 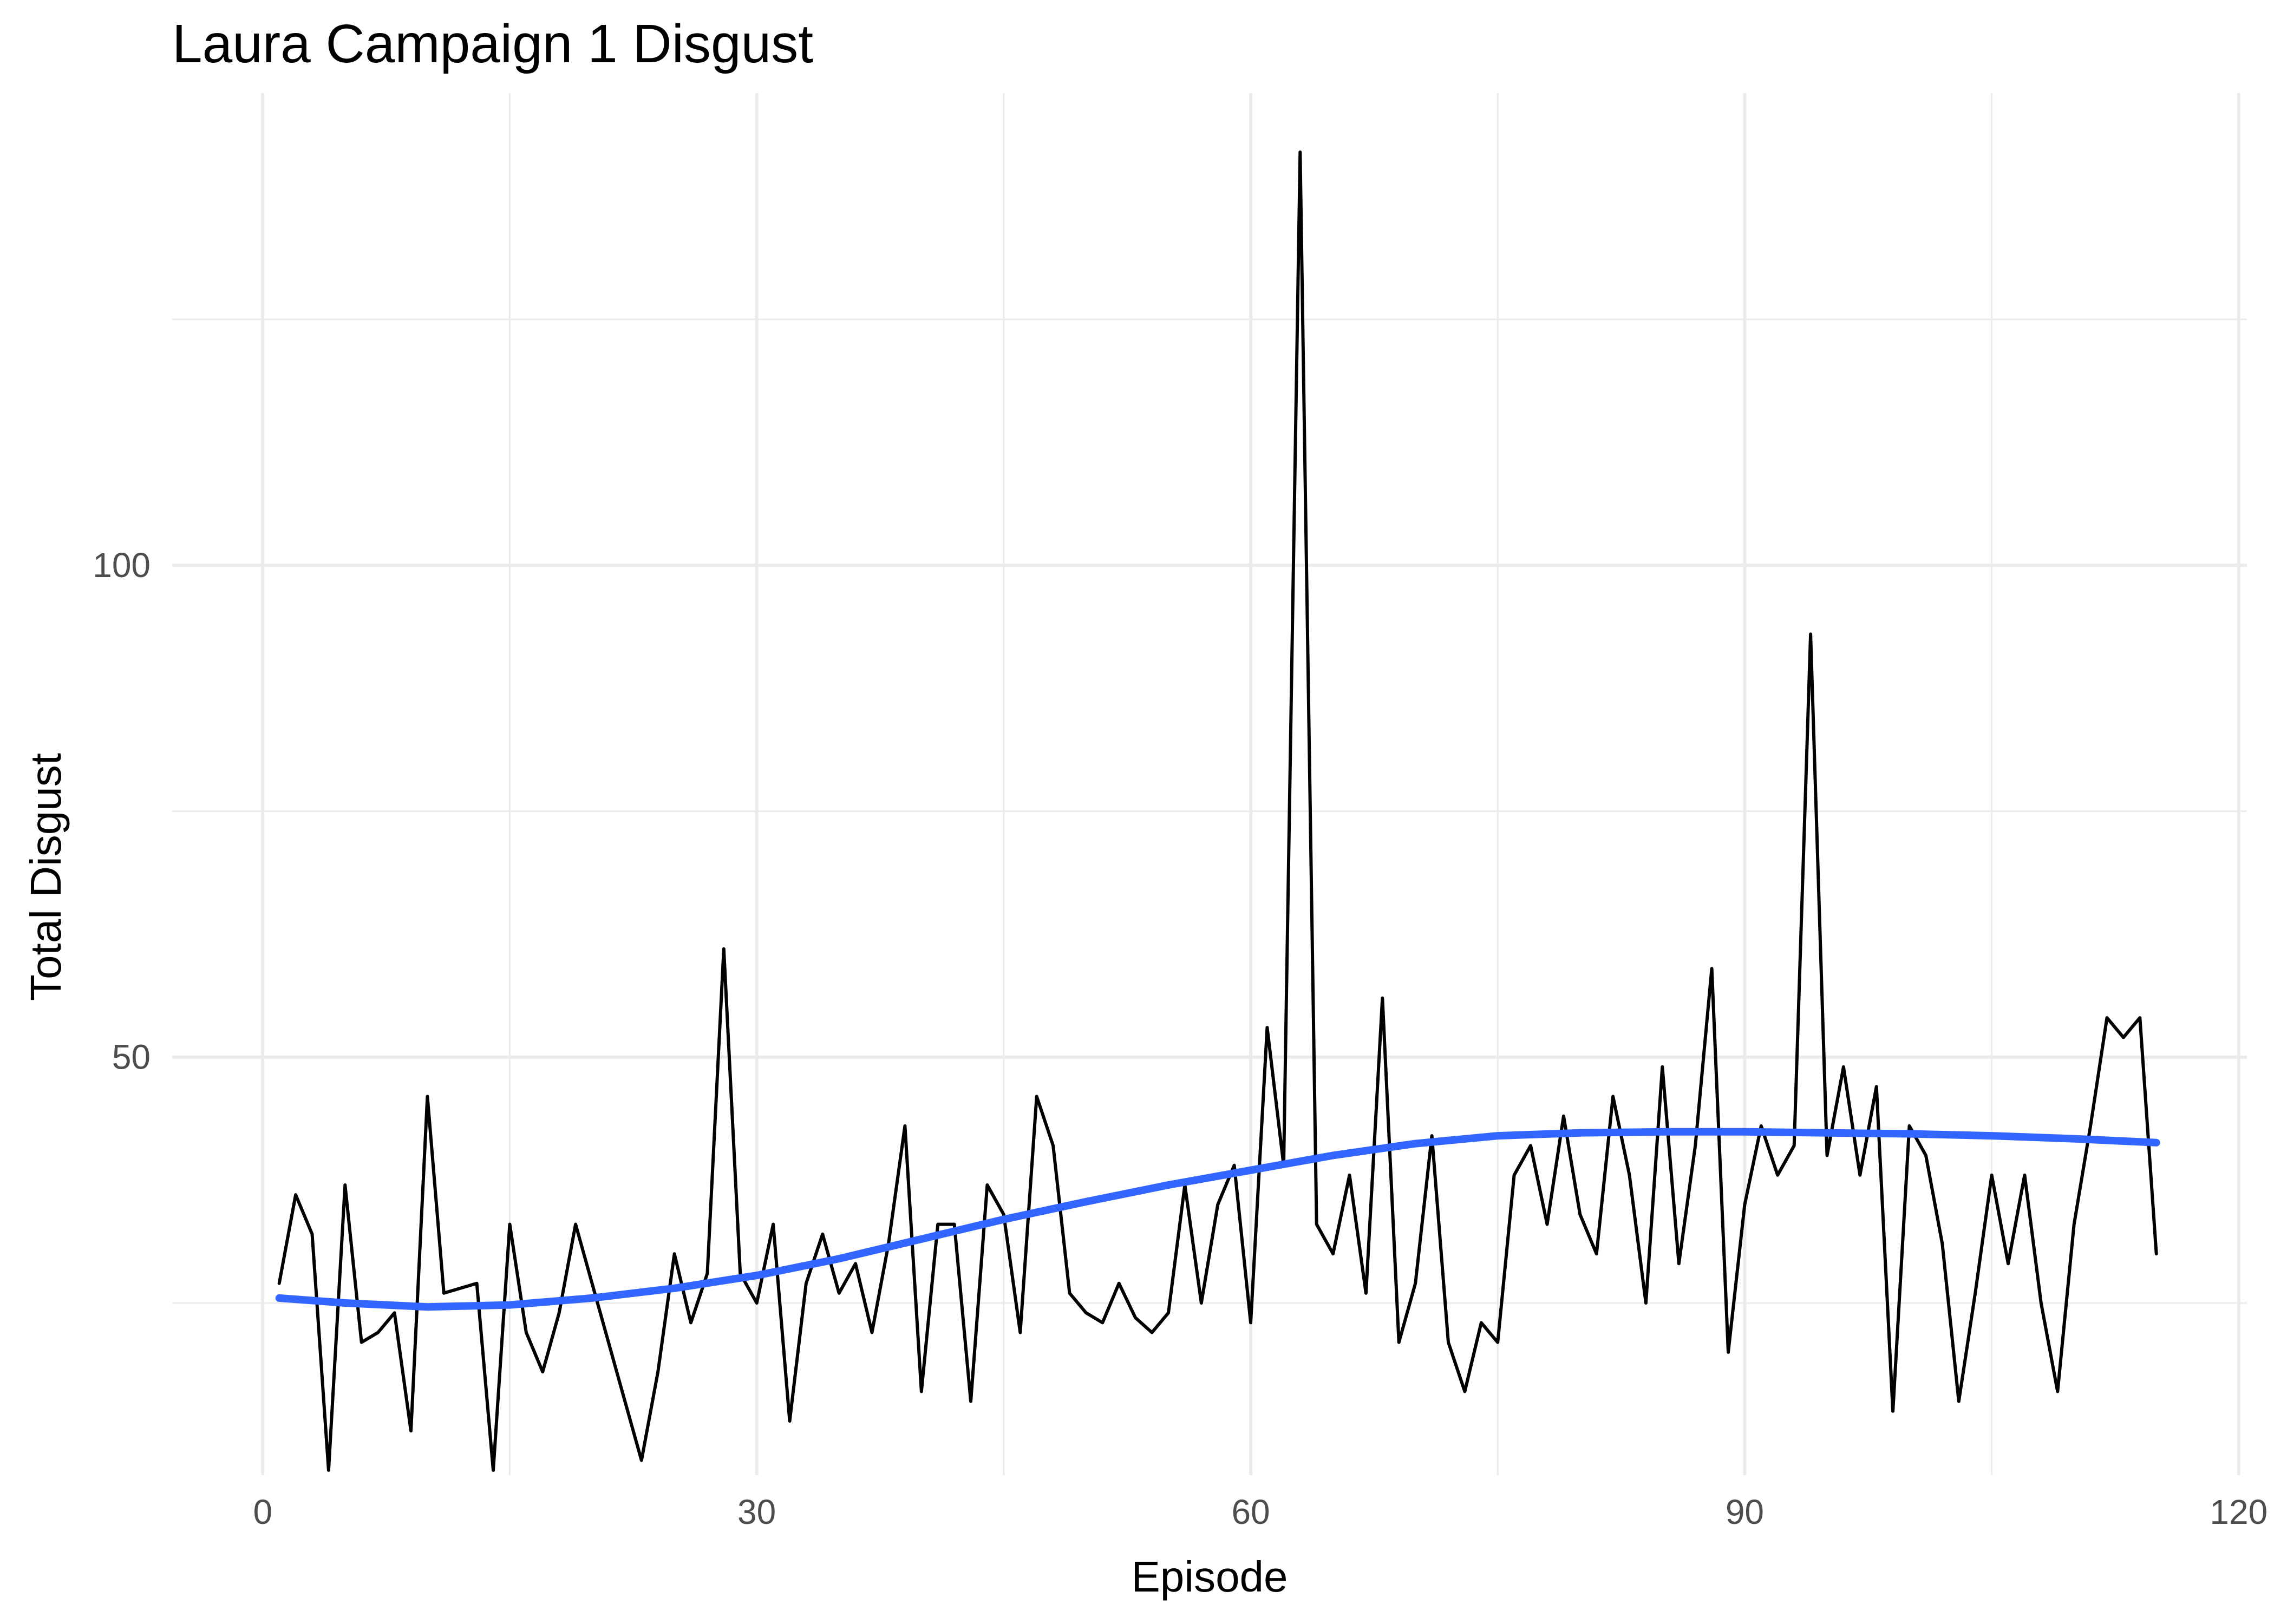 I want to click on x-tick-label: 120, so click(x=2239, y=1512).